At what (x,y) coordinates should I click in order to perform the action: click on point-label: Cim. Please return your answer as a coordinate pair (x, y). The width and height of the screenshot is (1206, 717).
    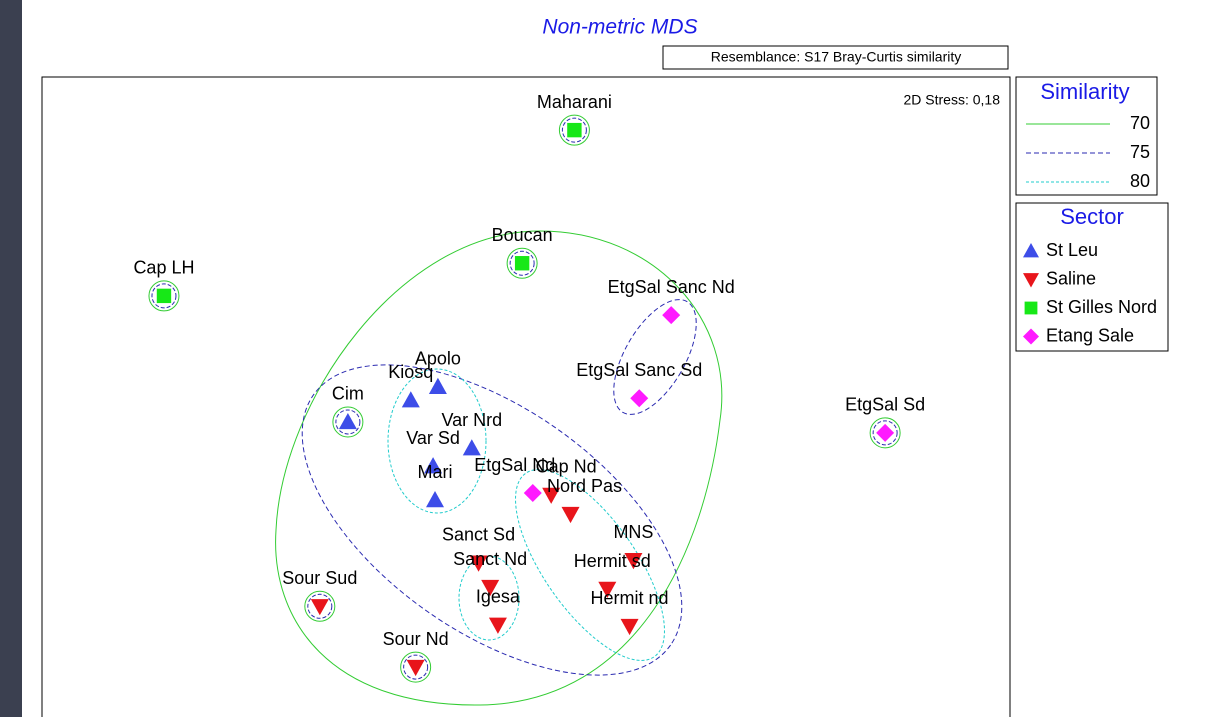
    Looking at the image, I should click on (348, 394).